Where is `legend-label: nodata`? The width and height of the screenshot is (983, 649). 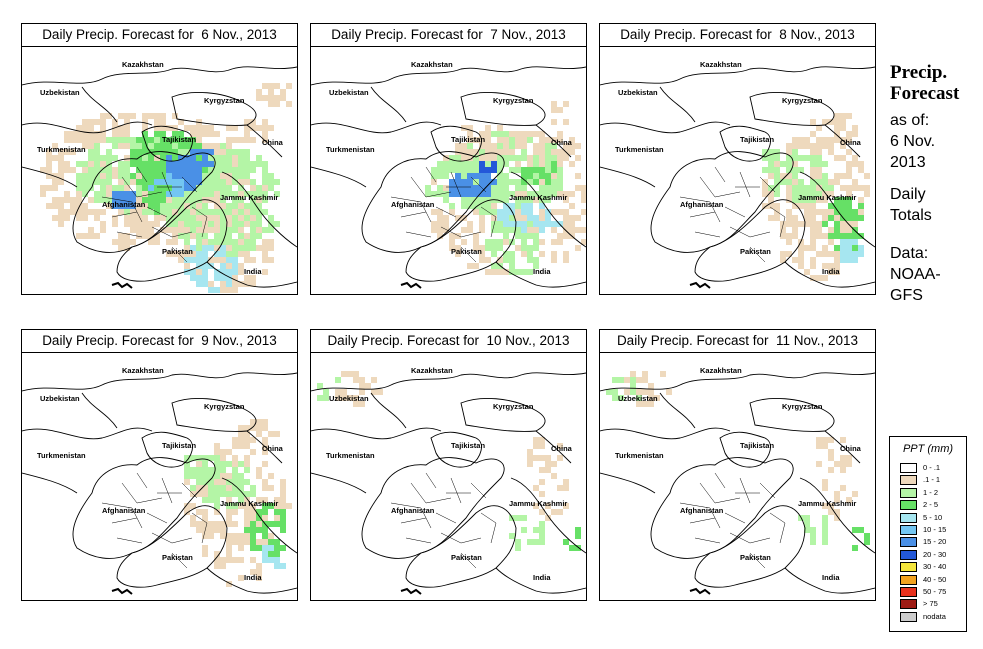
legend-label: nodata is located at coordinates (934, 616).